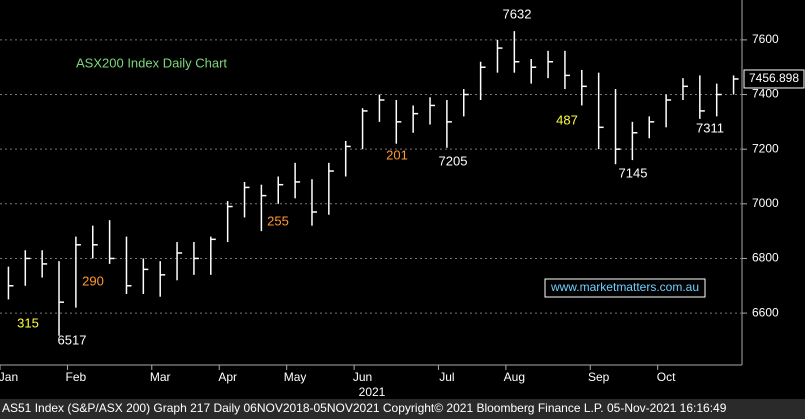 The height and width of the screenshot is (419, 805). Describe the element at coordinates (278, 220) in the screenshot. I see `annotation: 255` at that location.